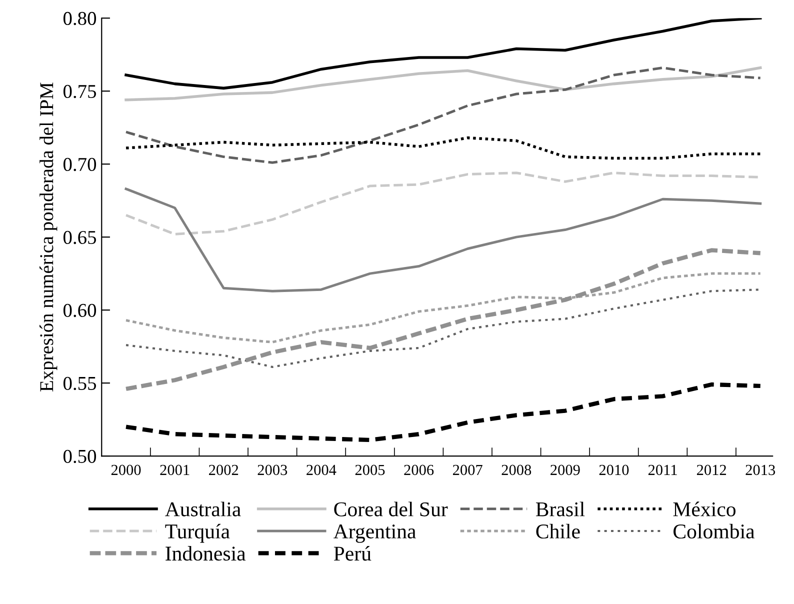 This screenshot has width=794, height=604. Describe the element at coordinates (79, 383) in the screenshot. I see `y-tick-label: 0.55` at that location.